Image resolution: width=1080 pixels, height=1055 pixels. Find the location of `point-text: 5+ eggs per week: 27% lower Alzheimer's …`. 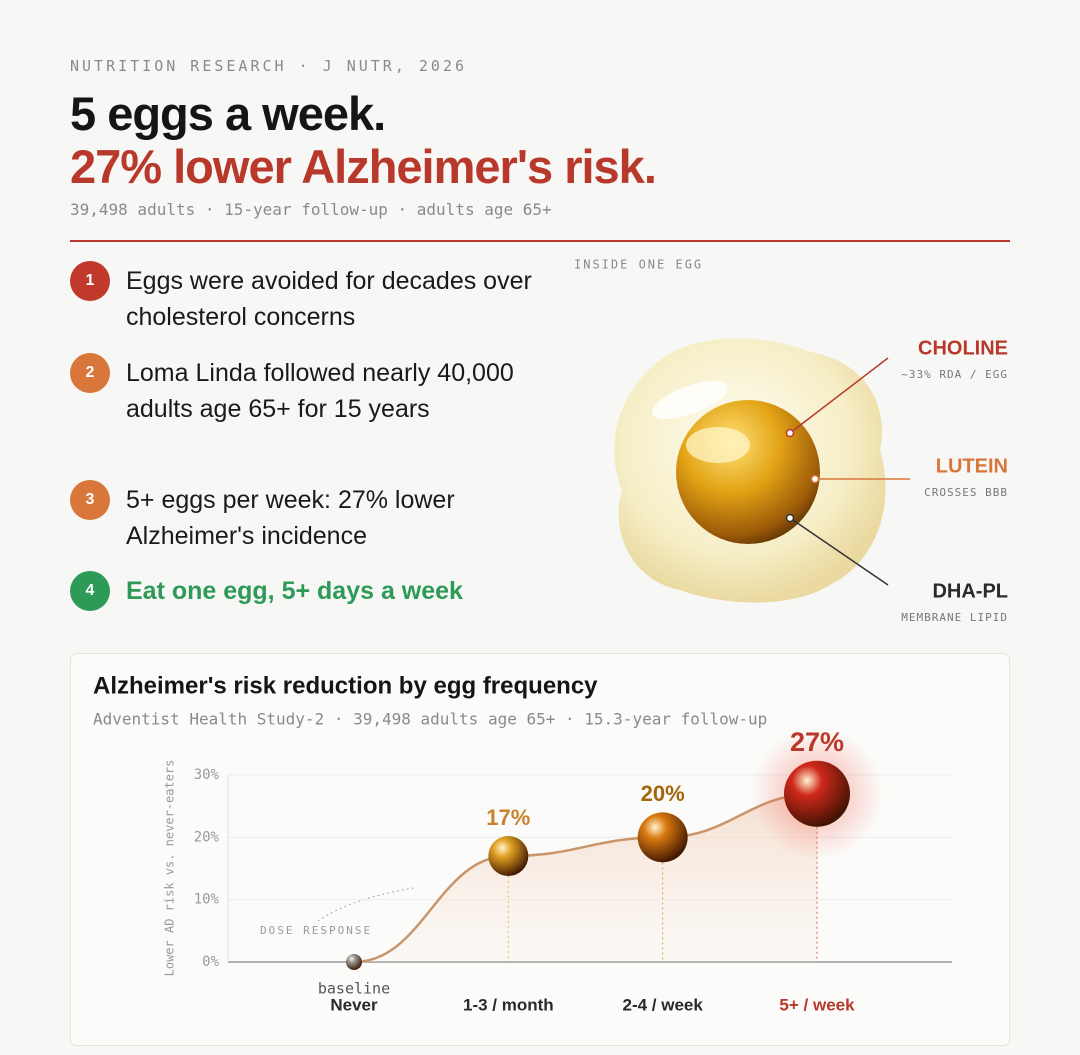

point-text: 5+ eggs per week: 27% lower Alzheimer's … is located at coordinates (290, 518).